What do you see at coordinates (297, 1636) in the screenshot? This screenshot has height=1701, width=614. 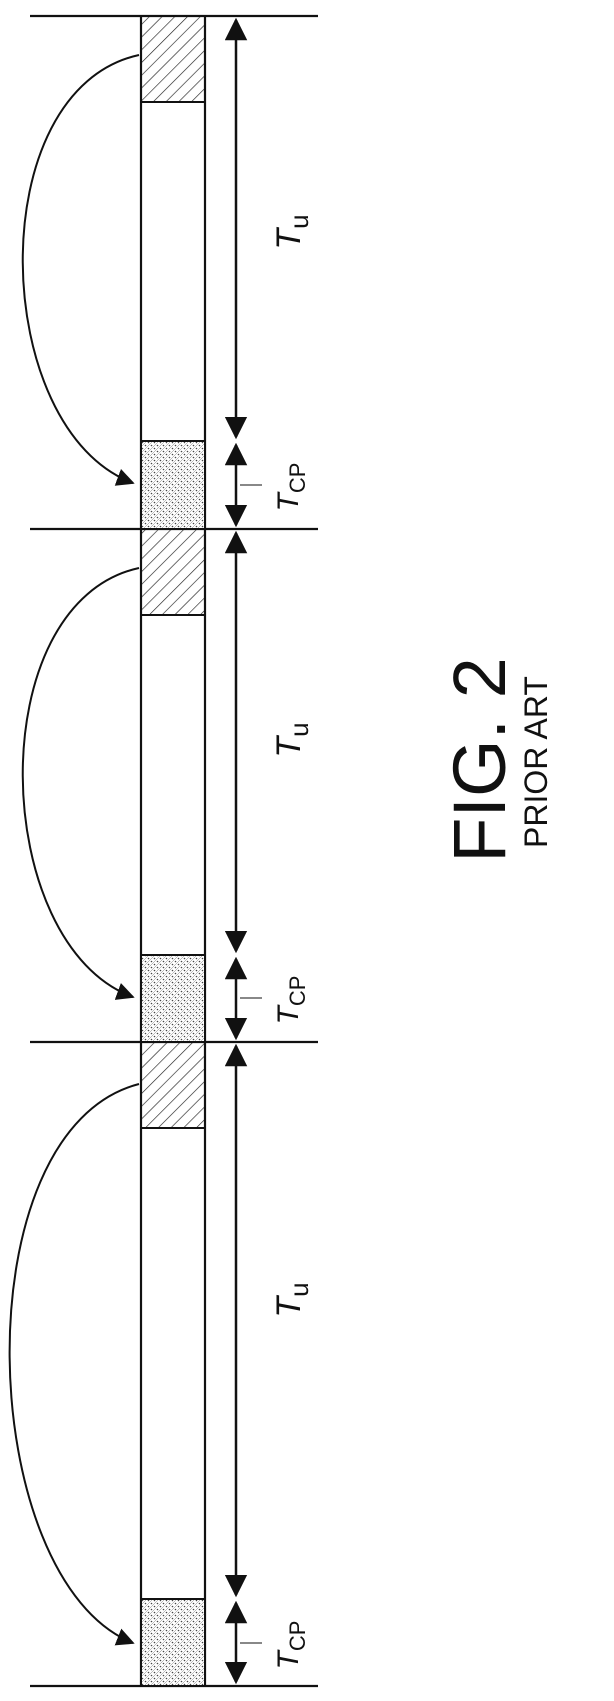 I see `tcp-label-3-sub: CP` at bounding box center [297, 1636].